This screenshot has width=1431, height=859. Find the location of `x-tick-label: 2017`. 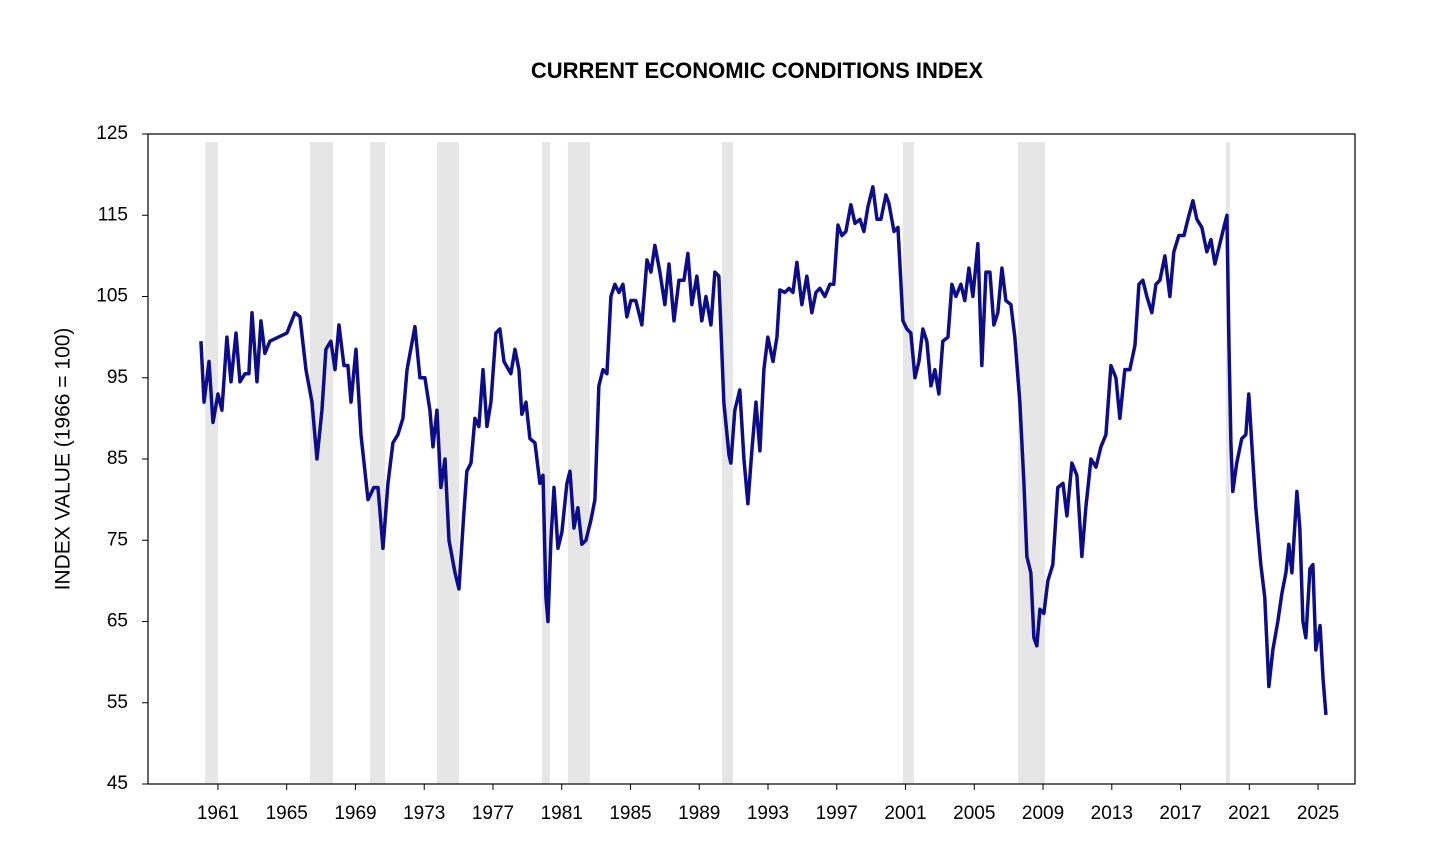

x-tick-label: 2017 is located at coordinates (1180, 813).